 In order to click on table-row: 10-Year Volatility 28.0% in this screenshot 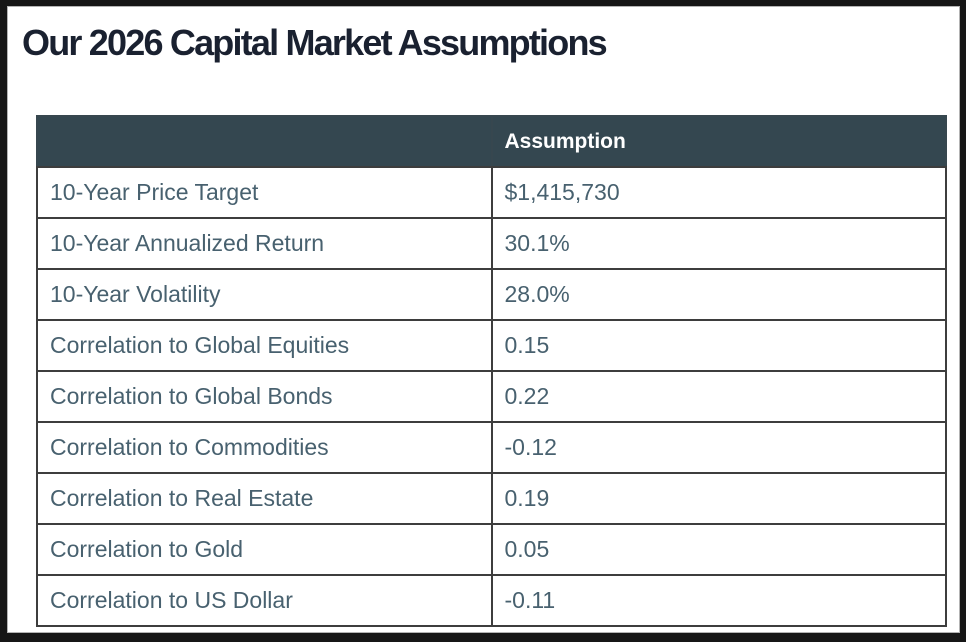, I will do `click(491, 294)`.